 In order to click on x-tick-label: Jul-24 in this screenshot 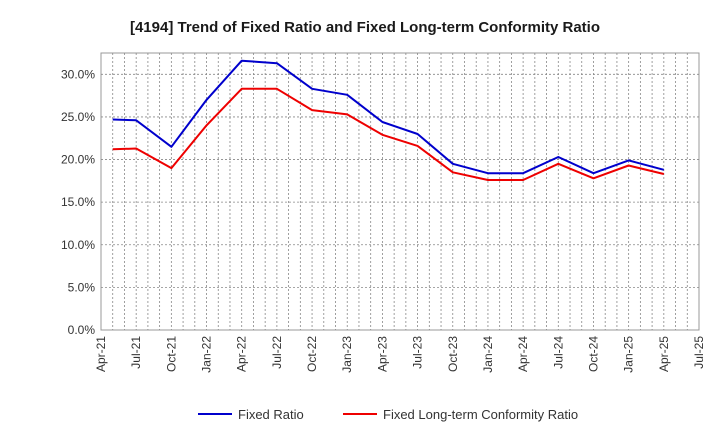, I will do `click(558, 352)`.